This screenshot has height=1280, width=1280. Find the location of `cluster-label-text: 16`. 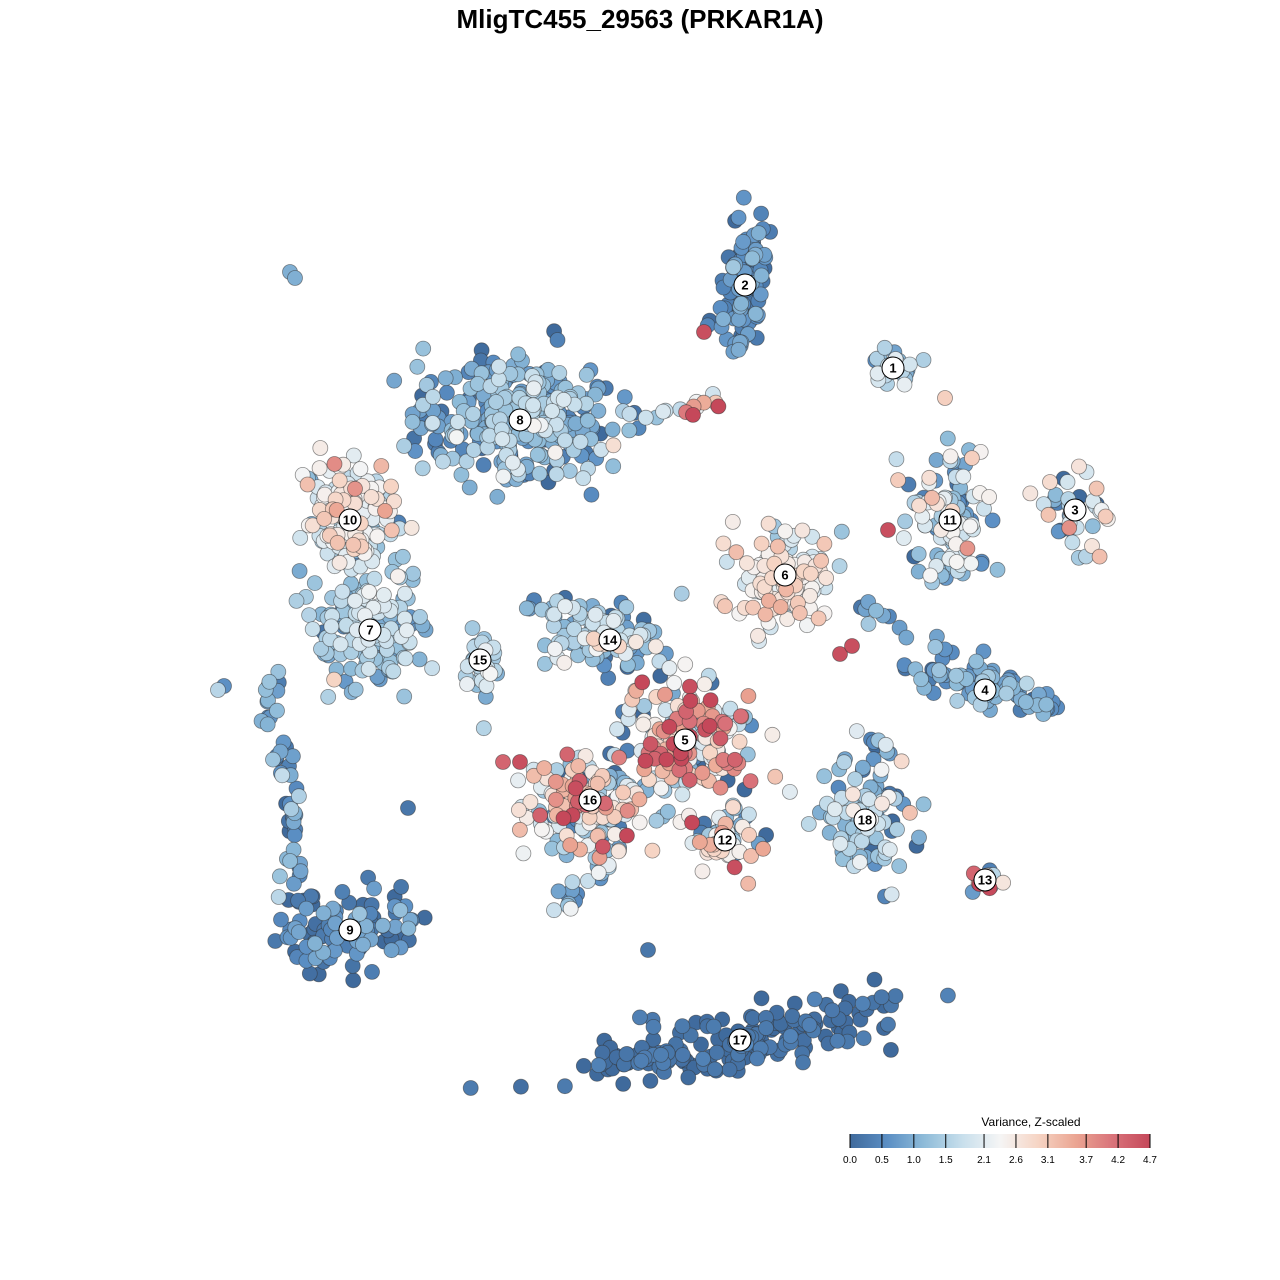

cluster-label-text: 16 is located at coordinates (590, 800).